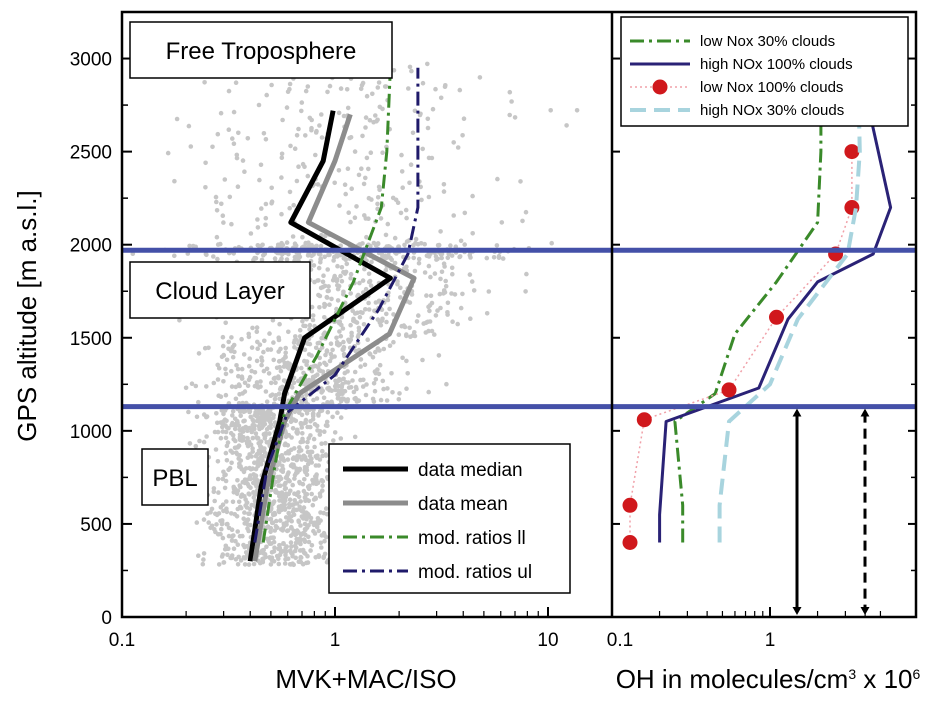 This screenshot has height=702, width=931. Describe the element at coordinates (472, 538) in the screenshot. I see `legend-left-label-2: mod. ratios ll` at that location.